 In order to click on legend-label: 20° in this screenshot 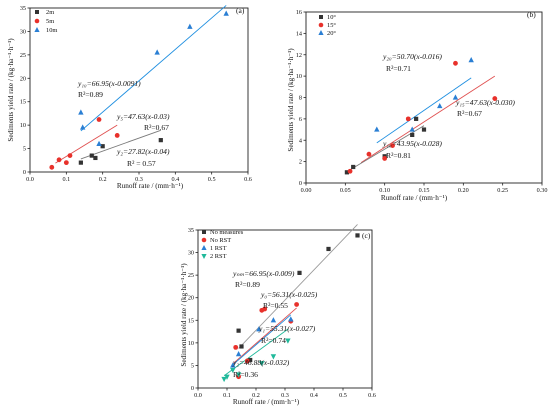, I will do `click(331, 33)`.